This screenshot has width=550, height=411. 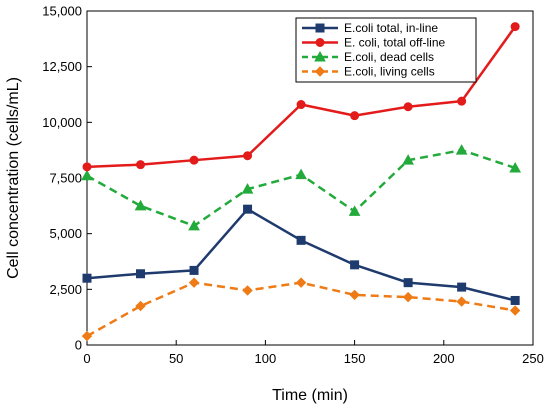 What do you see at coordinates (310, 395) in the screenshot?
I see `x-axis-title: Time (min)` at bounding box center [310, 395].